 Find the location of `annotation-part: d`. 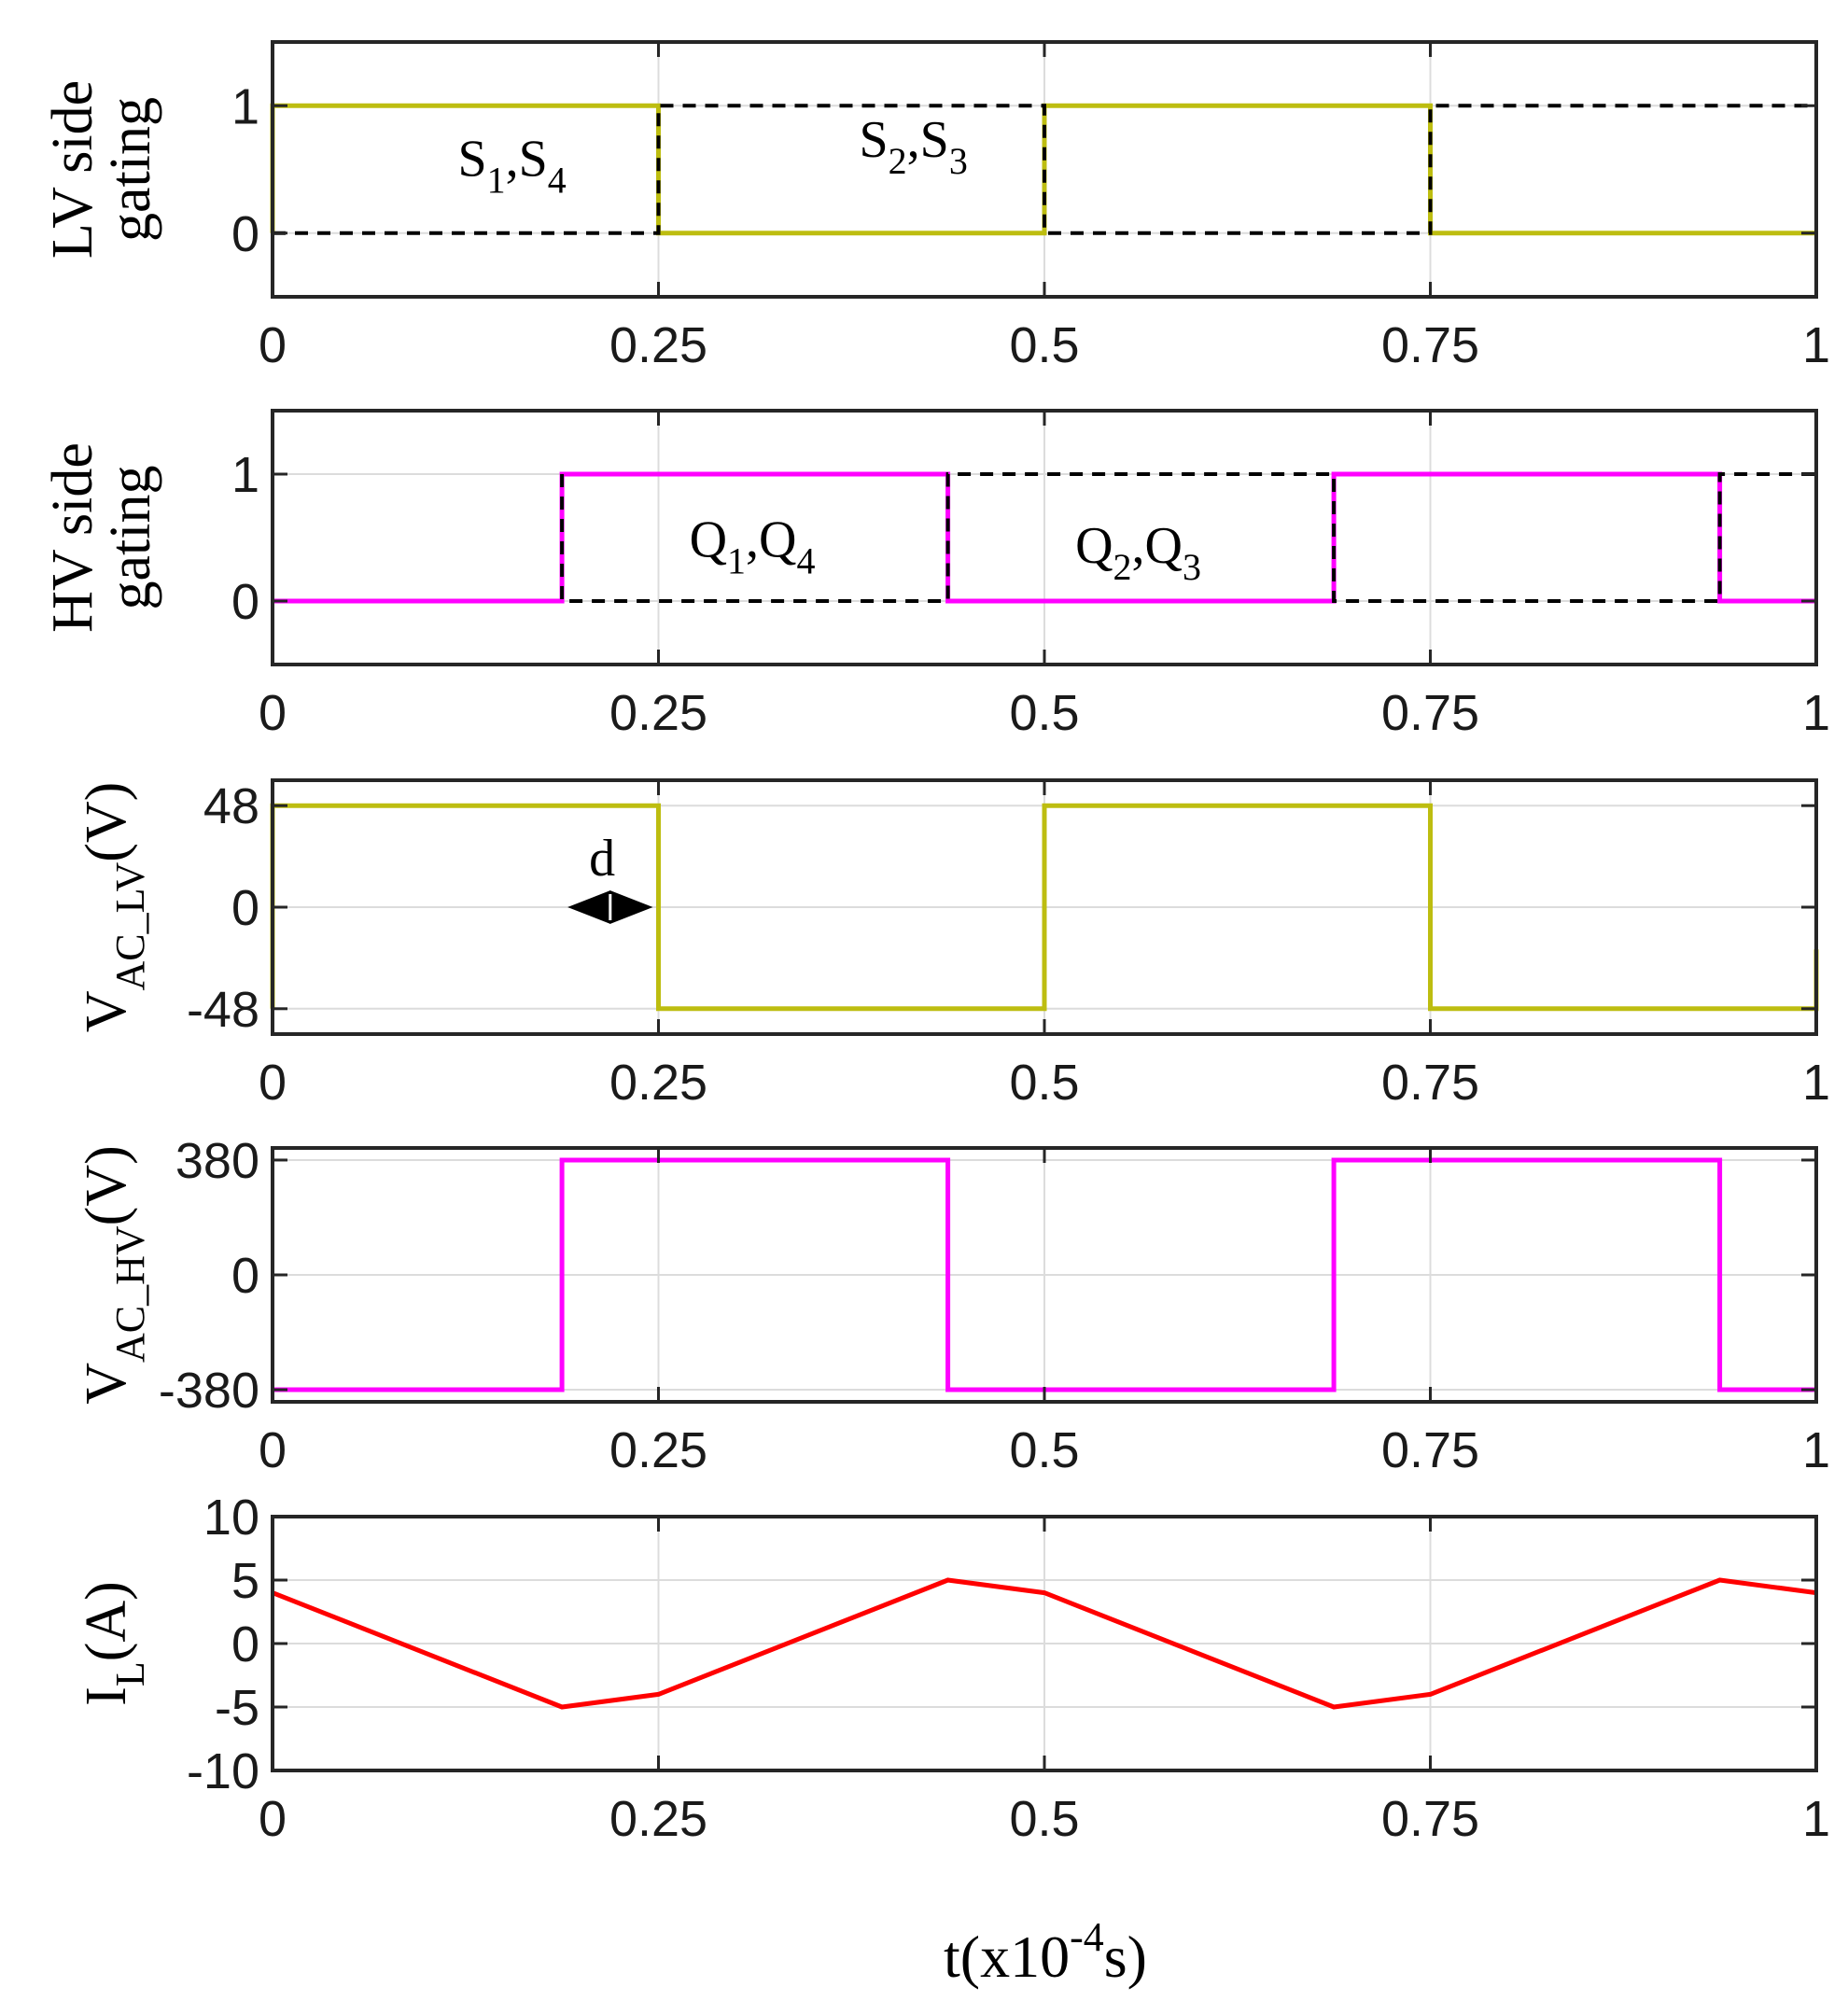

annotation-part: d is located at coordinates (602, 859).